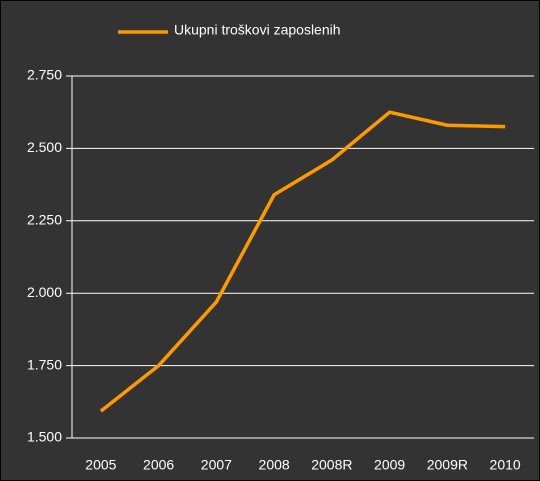 The height and width of the screenshot is (481, 540). Describe the element at coordinates (44, 147) in the screenshot. I see `y-tick-label: 2.500` at that location.